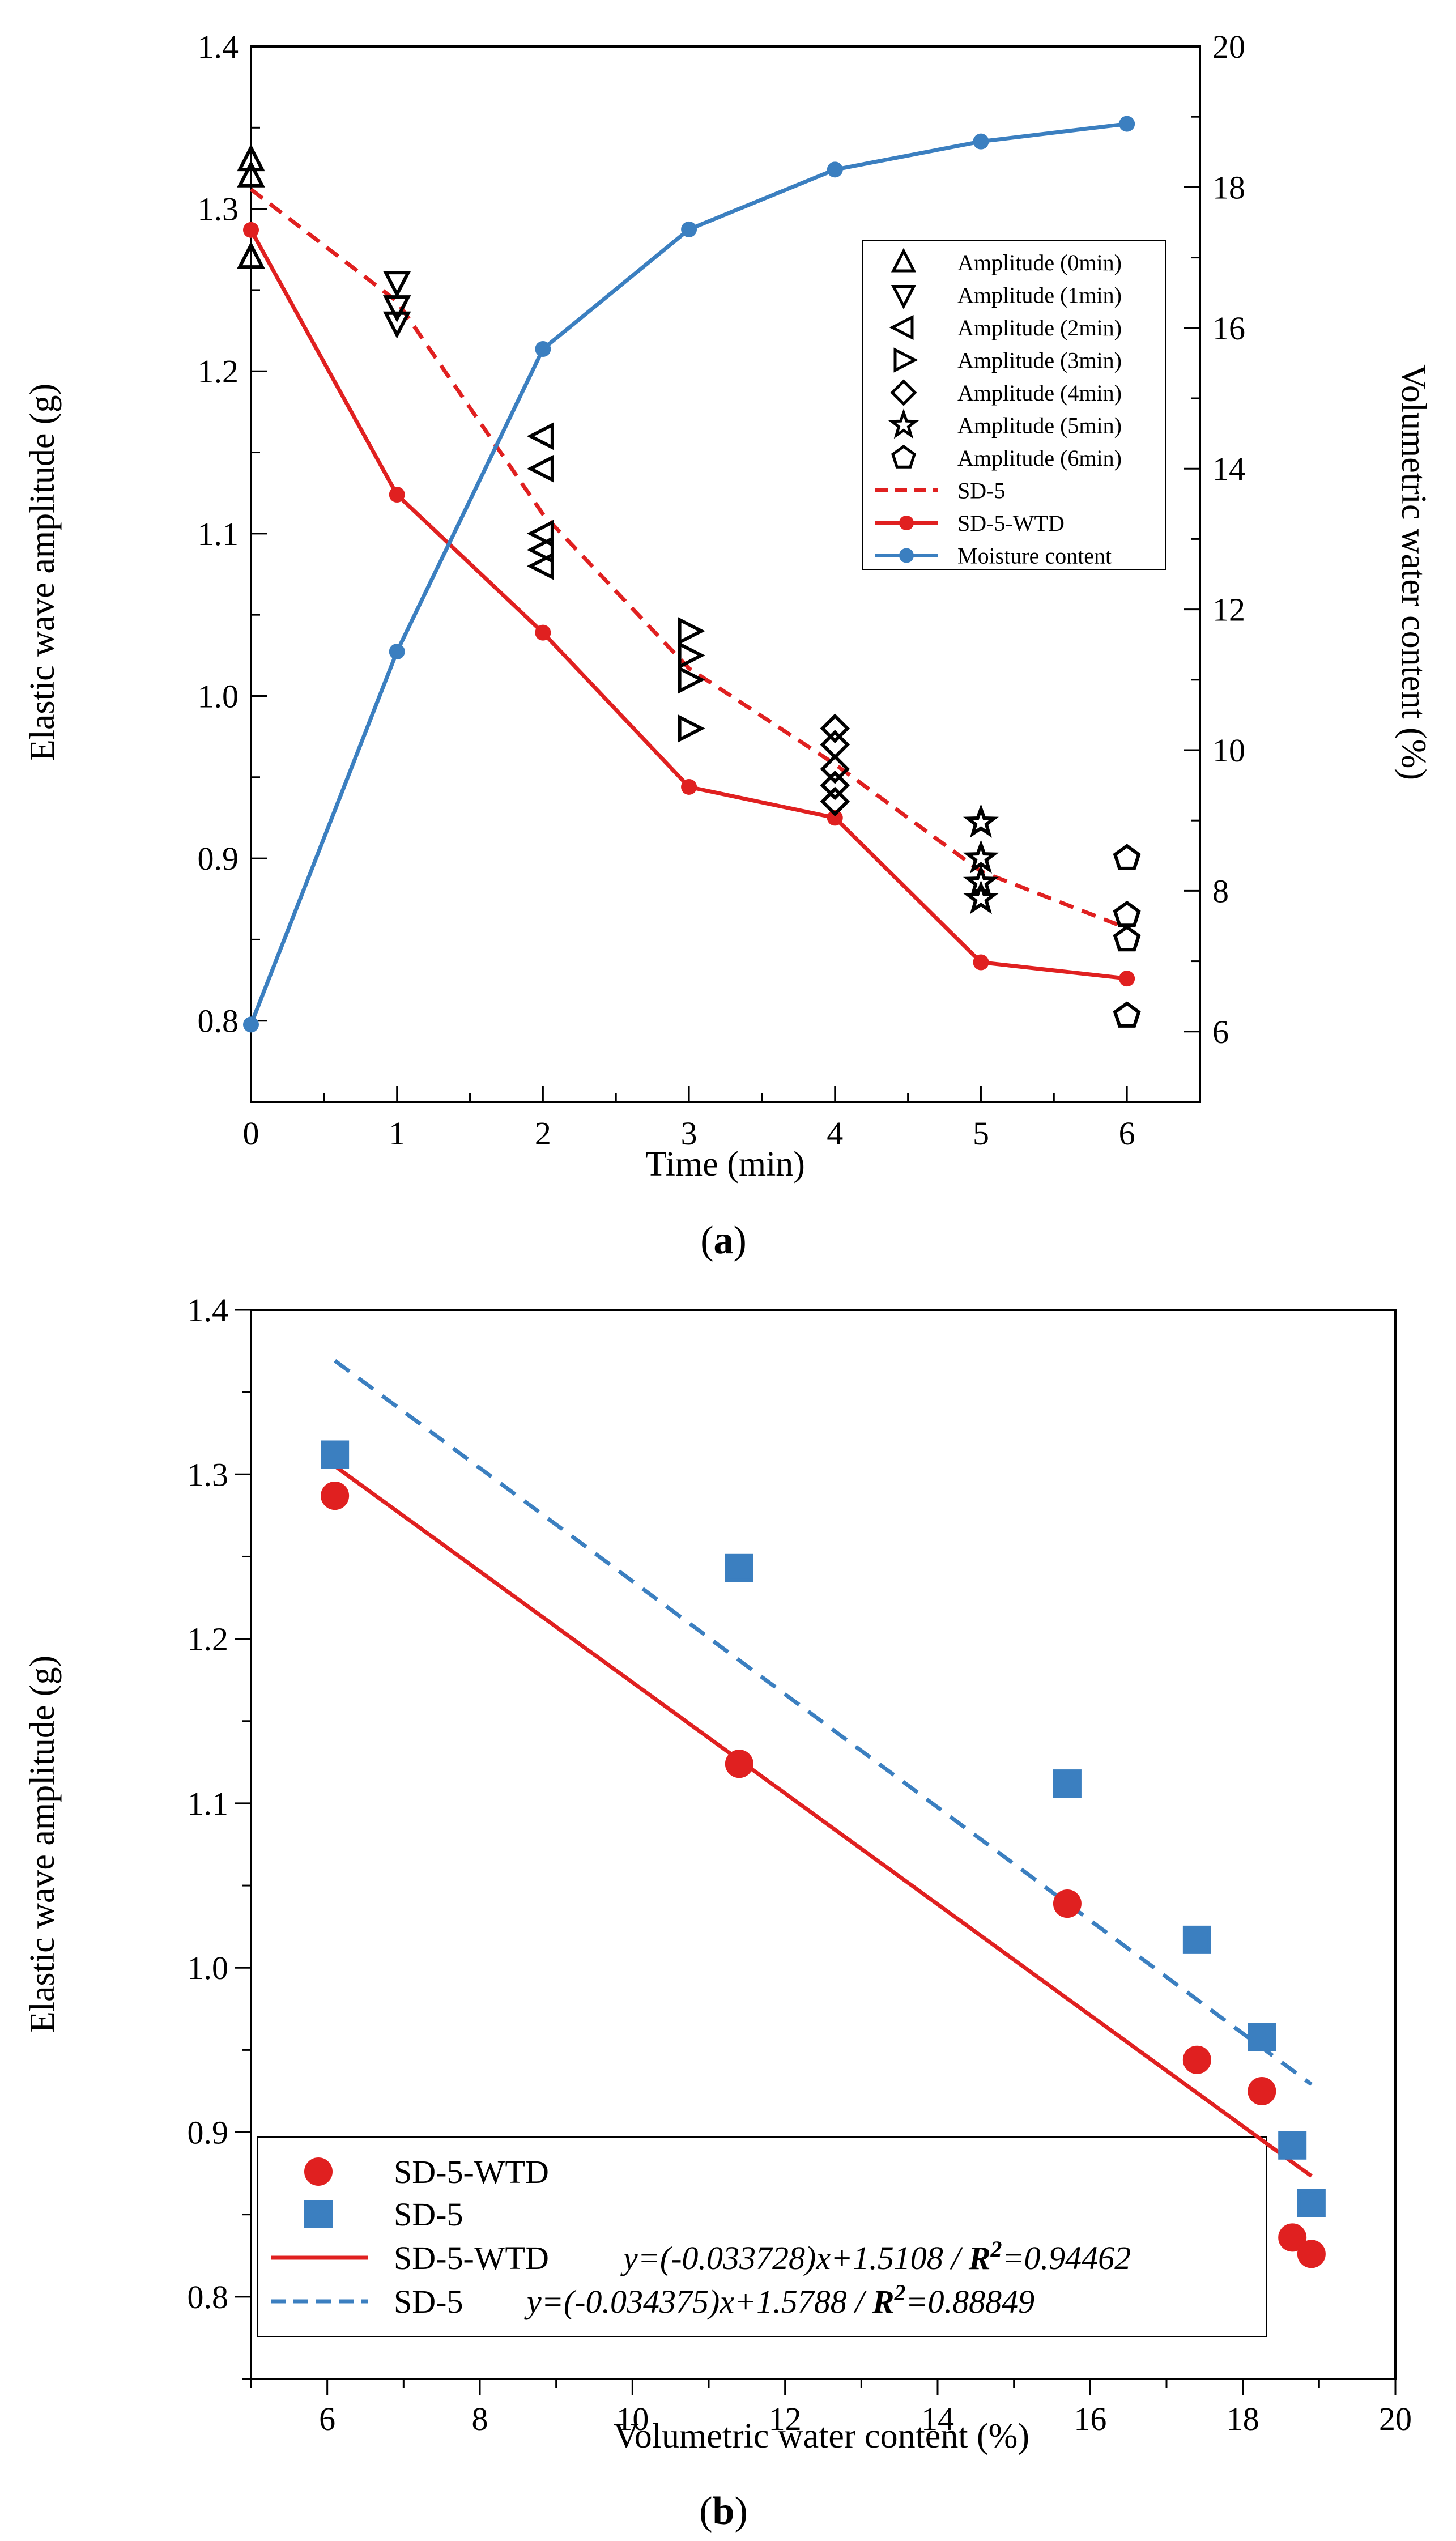 This screenshot has height=2541, width=1456. What do you see at coordinates (208, 1968) in the screenshot?
I see `panel-b-y-tick-label: 1.0` at bounding box center [208, 1968].